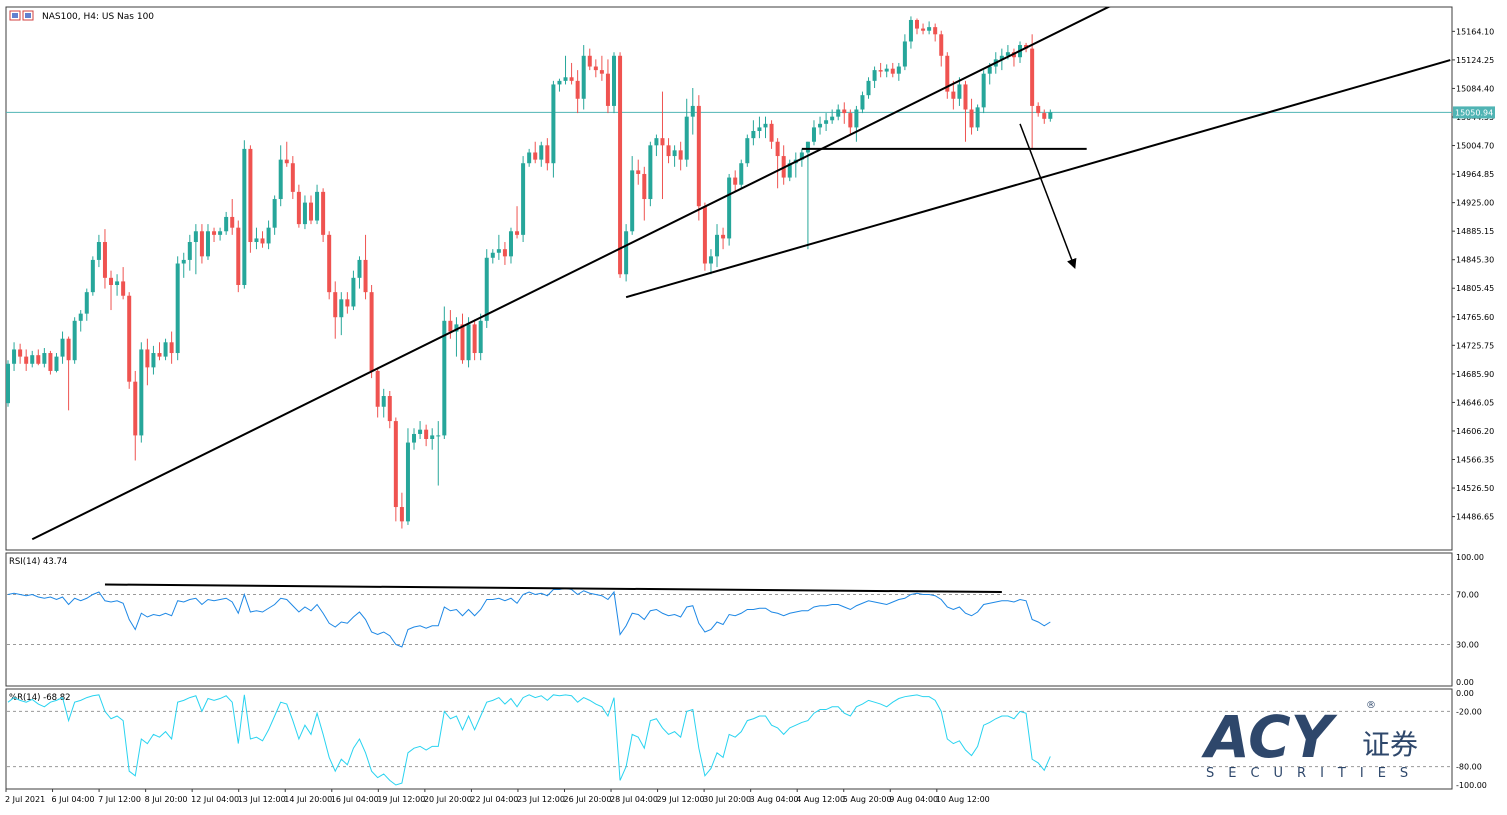 This screenshot has height=815, width=1507. I want to click on price-tick-label: 15084.40, so click(1475, 88).